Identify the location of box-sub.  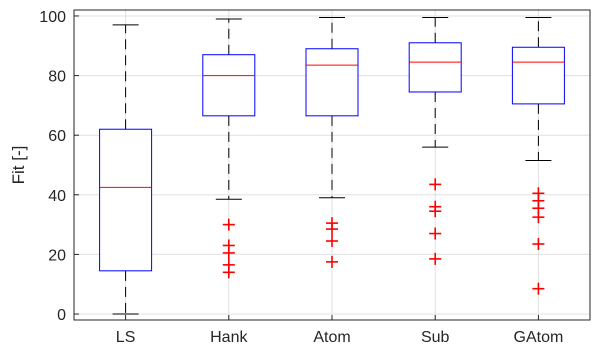
(435, 67).